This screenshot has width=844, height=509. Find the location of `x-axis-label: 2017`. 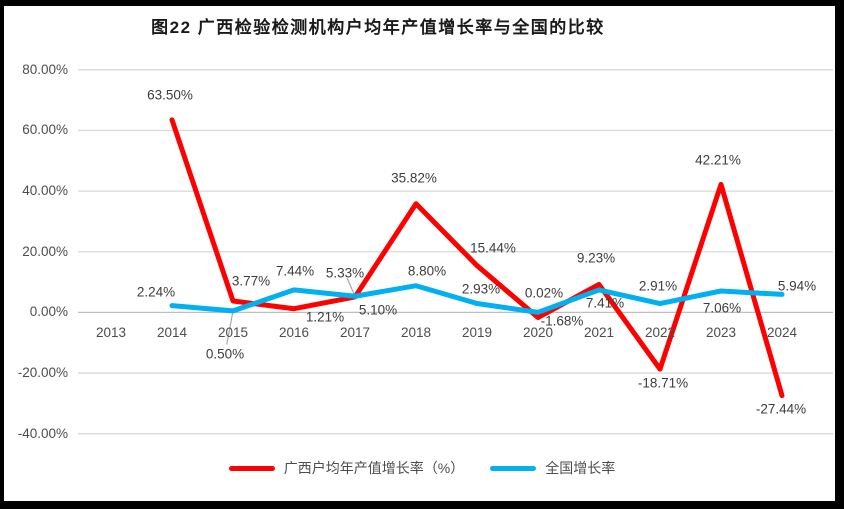

x-axis-label: 2017 is located at coordinates (355, 332).